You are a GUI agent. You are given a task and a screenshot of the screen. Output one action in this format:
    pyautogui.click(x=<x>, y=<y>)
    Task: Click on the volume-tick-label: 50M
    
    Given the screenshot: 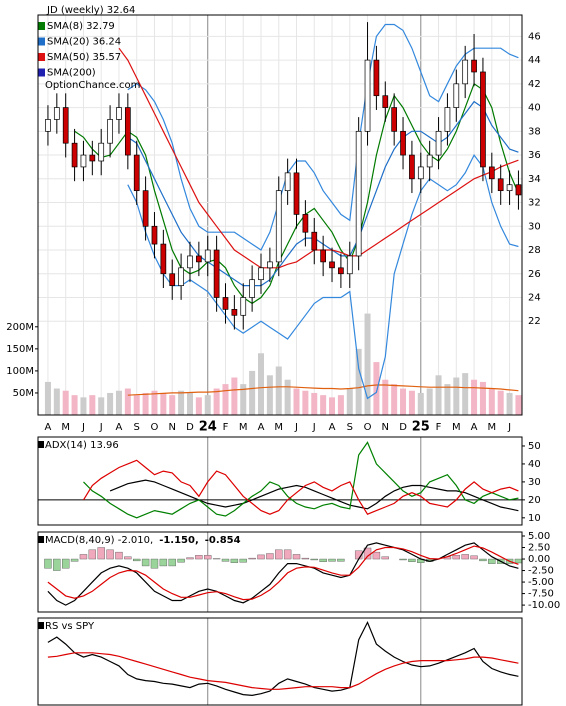 What is the action you would take?
    pyautogui.click(x=23, y=393)
    